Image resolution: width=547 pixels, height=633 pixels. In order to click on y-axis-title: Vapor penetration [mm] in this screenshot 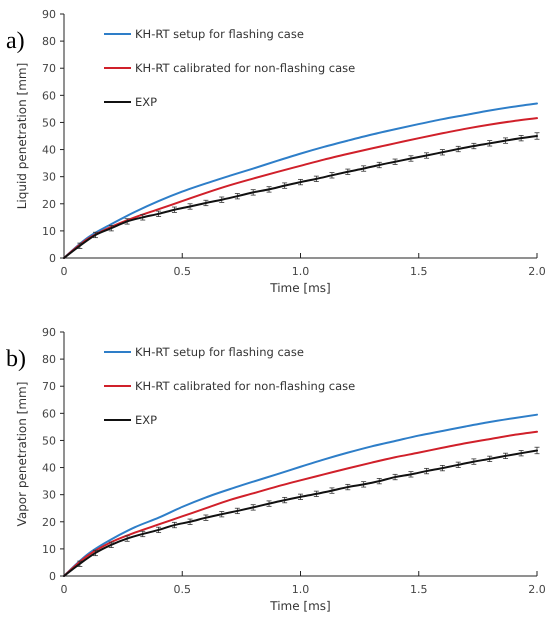, I will do `click(22, 454)`.